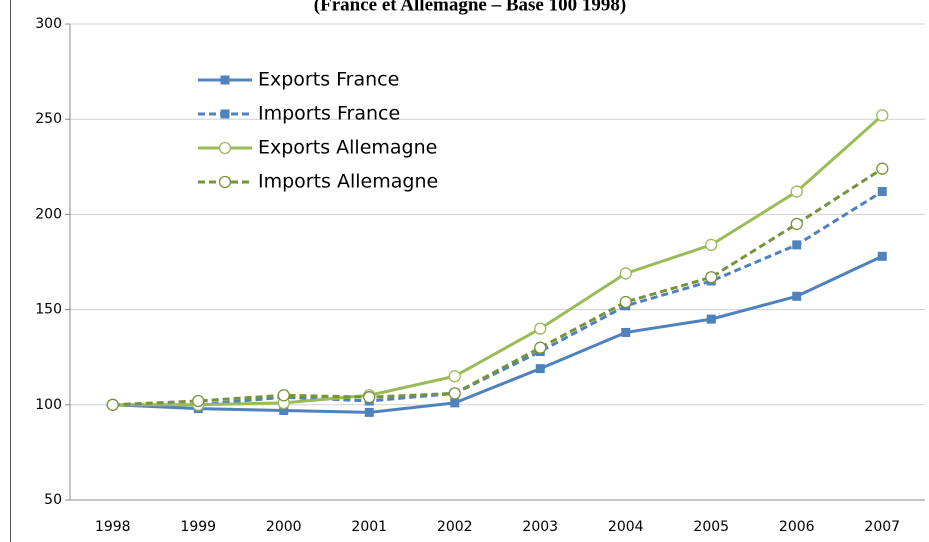  I want to click on x-tick-label: 1999, so click(198, 527).